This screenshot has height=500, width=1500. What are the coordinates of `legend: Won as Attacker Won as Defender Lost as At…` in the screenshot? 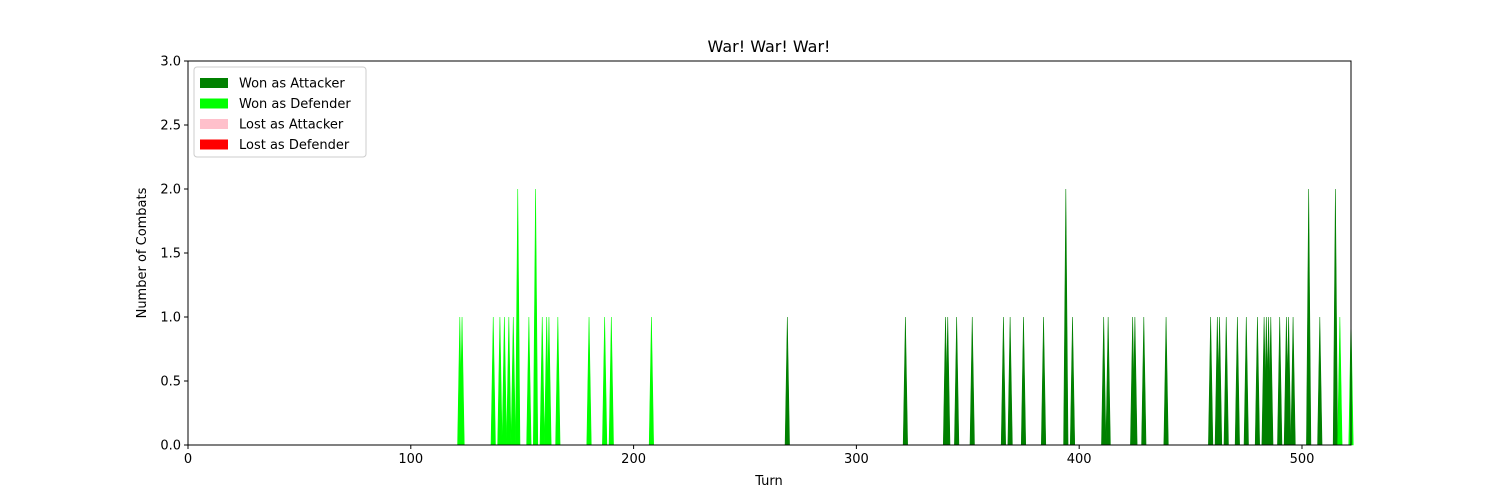 It's located at (280, 112).